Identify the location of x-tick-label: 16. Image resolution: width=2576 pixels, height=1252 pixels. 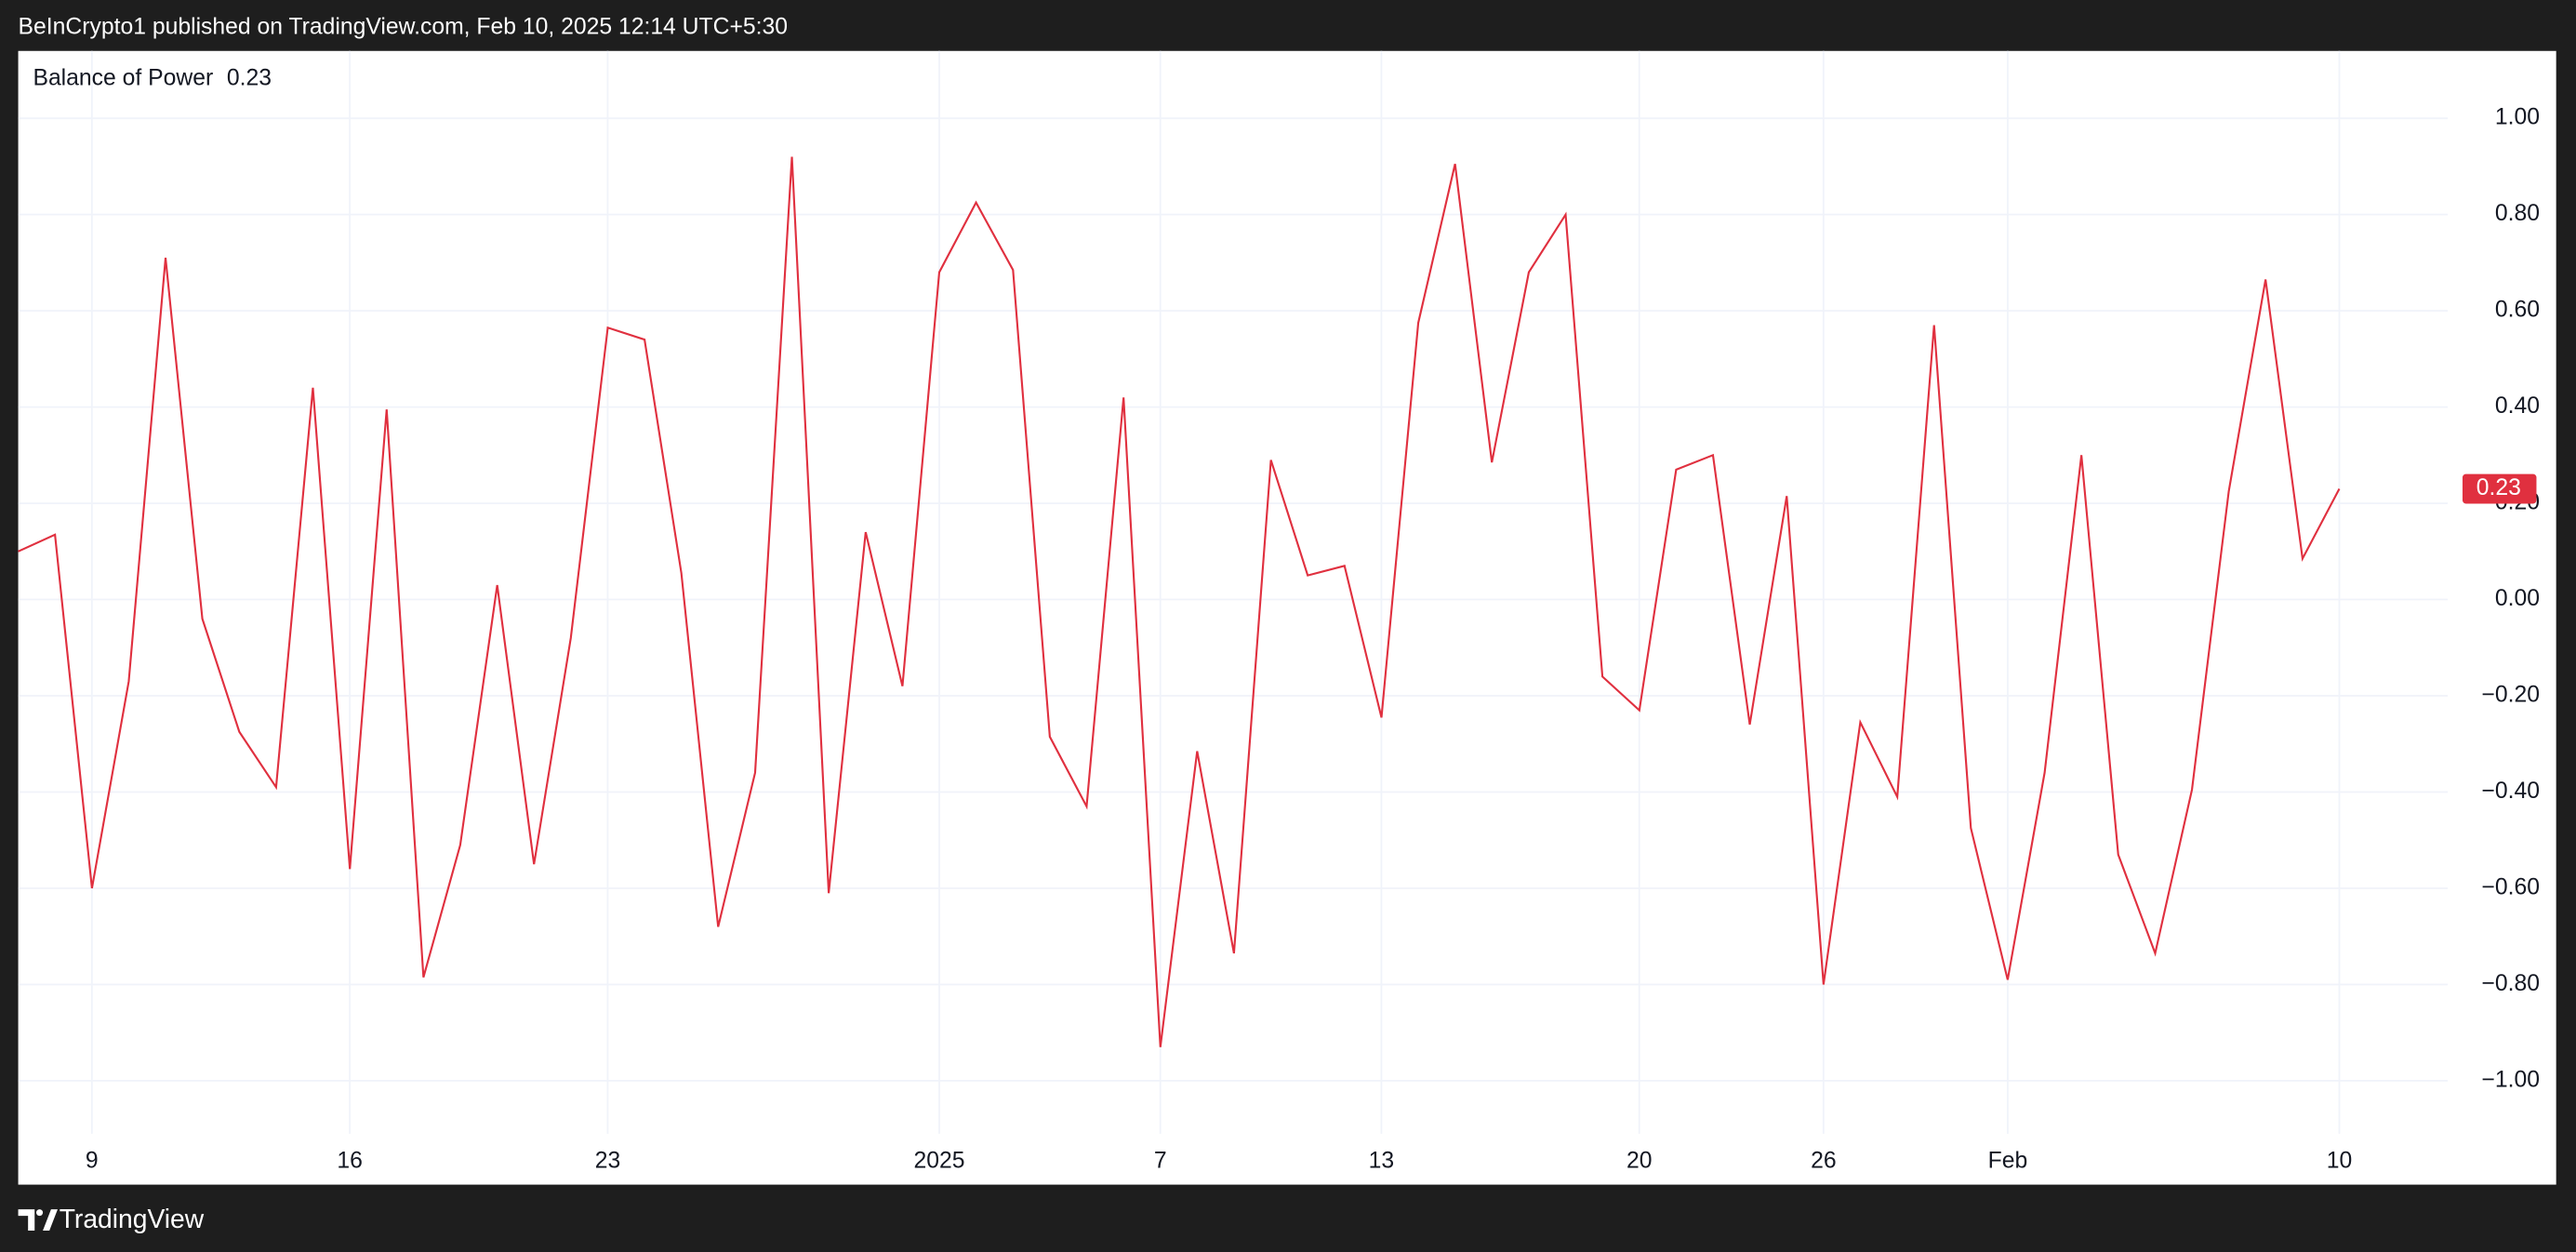
(349, 1160).